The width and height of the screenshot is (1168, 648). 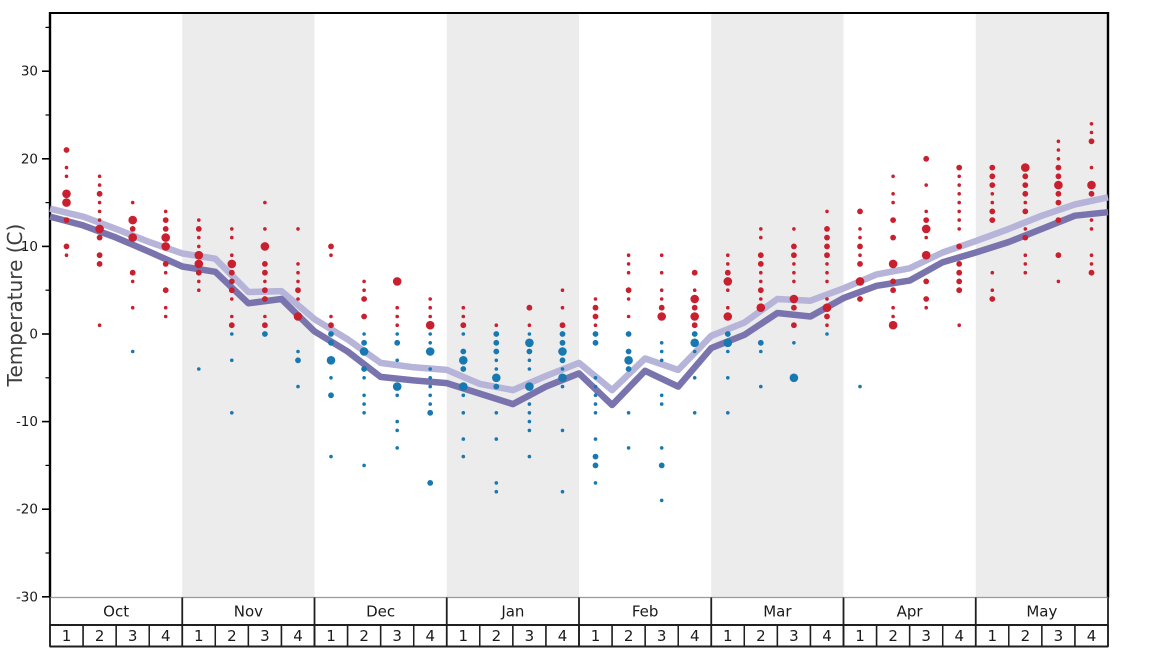 I want to click on week-label: 1, so click(x=993, y=636).